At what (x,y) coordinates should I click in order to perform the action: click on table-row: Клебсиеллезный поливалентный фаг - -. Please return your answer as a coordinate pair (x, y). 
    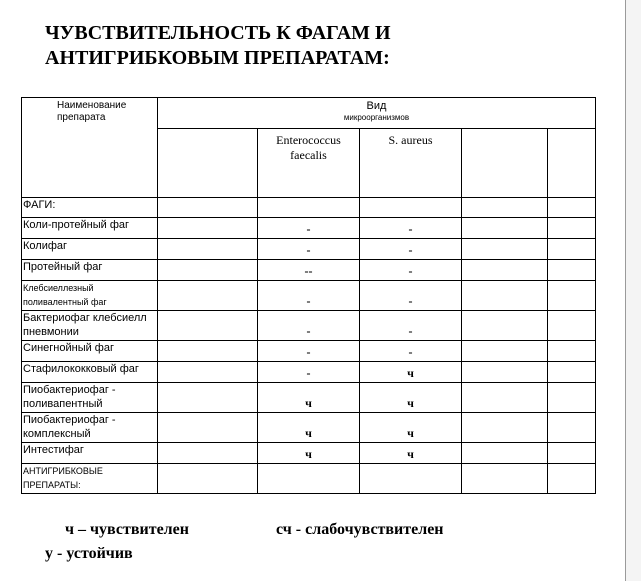
    Looking at the image, I should click on (308, 295).